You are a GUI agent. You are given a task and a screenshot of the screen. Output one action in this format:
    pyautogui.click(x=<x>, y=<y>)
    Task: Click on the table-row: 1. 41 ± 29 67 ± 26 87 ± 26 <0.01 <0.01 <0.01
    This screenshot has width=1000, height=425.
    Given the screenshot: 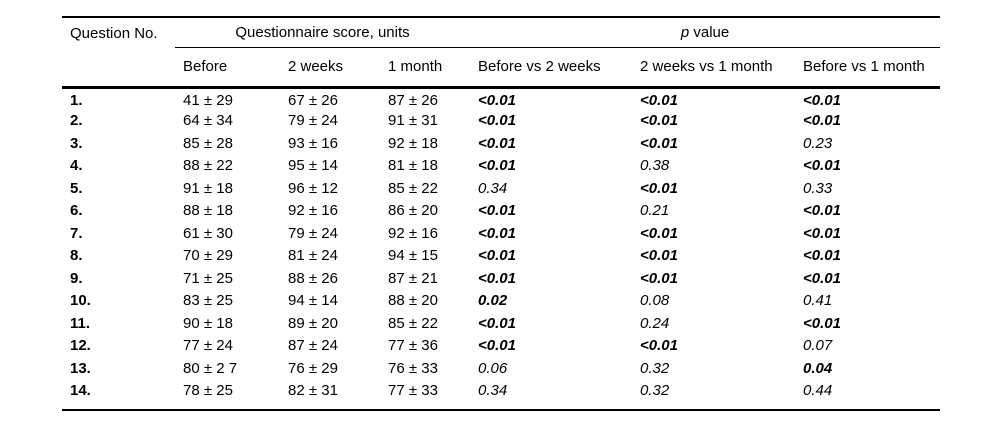 What is the action you would take?
    pyautogui.click(x=501, y=98)
    